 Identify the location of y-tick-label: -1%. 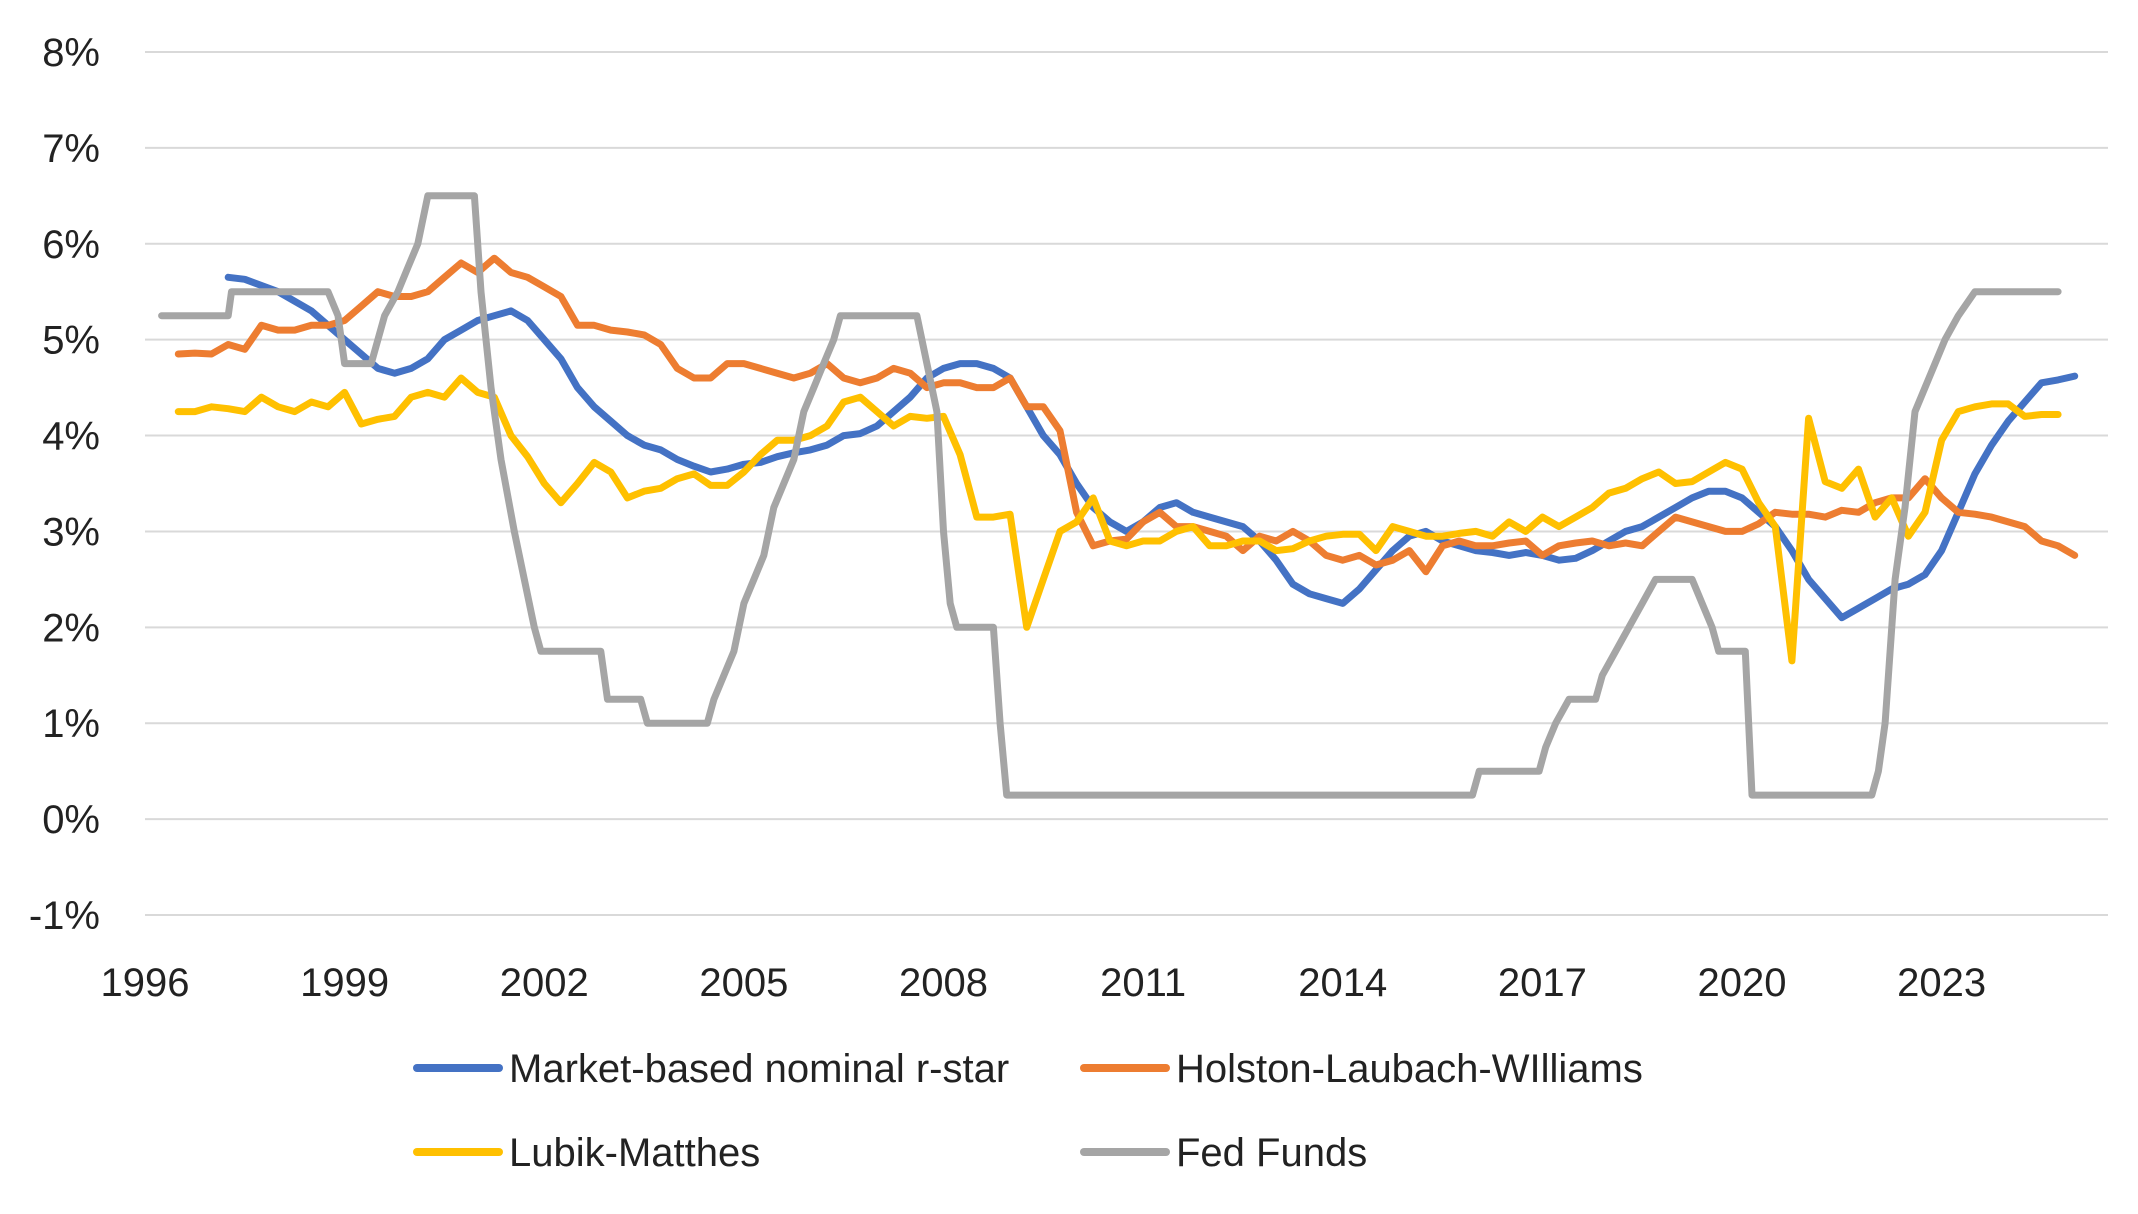
(64, 916).